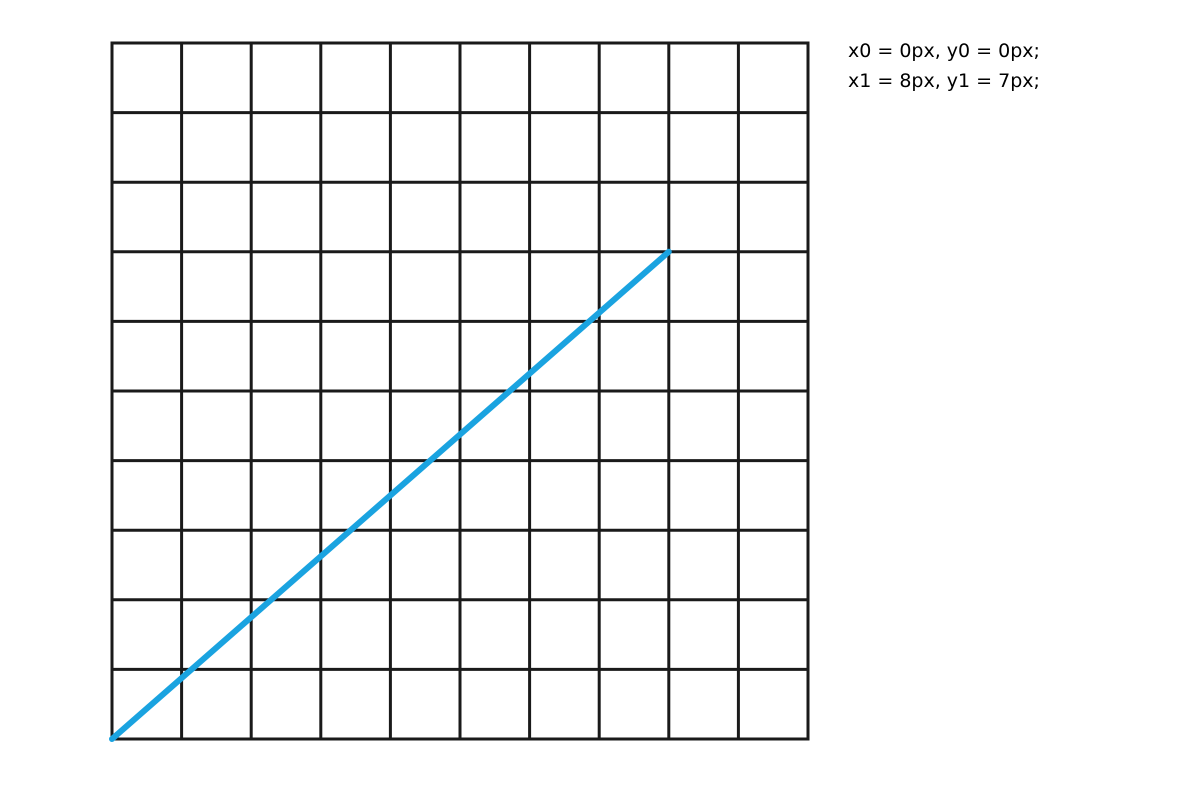 Image resolution: width=1199 pixels, height=790 pixels. Describe the element at coordinates (944, 81) in the screenshot. I see `end-point-label: x1 = 8px, y1 = 7px;` at that location.